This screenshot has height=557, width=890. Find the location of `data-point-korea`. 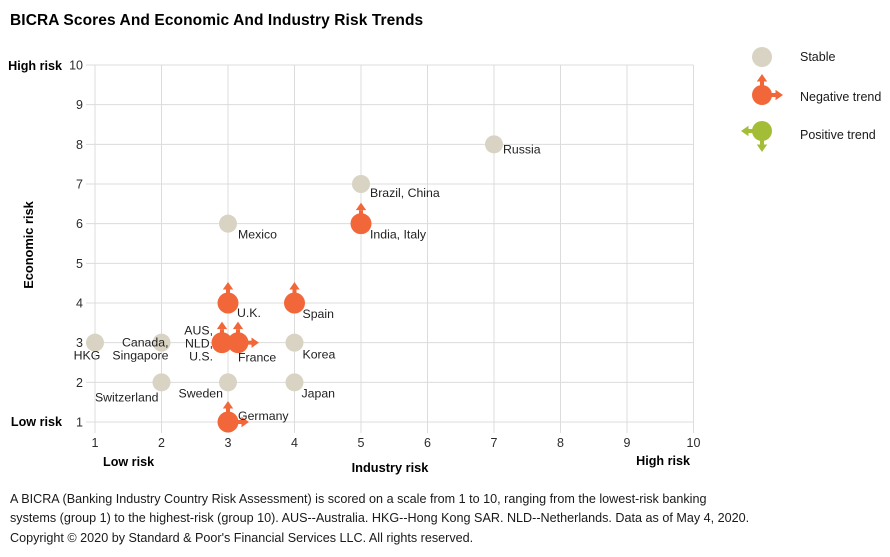

data-point-korea is located at coordinates (294, 342).